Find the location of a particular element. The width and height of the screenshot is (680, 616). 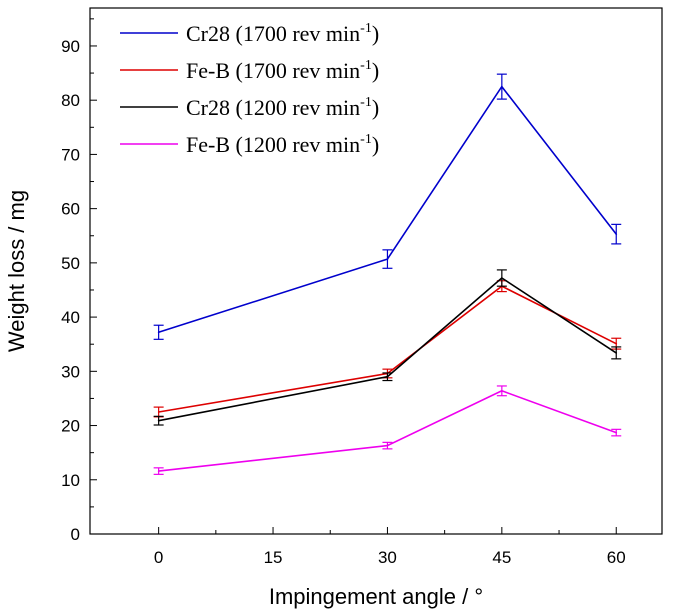

legend-label: Cr28 (1200 rev min-1) is located at coordinates (282, 107).